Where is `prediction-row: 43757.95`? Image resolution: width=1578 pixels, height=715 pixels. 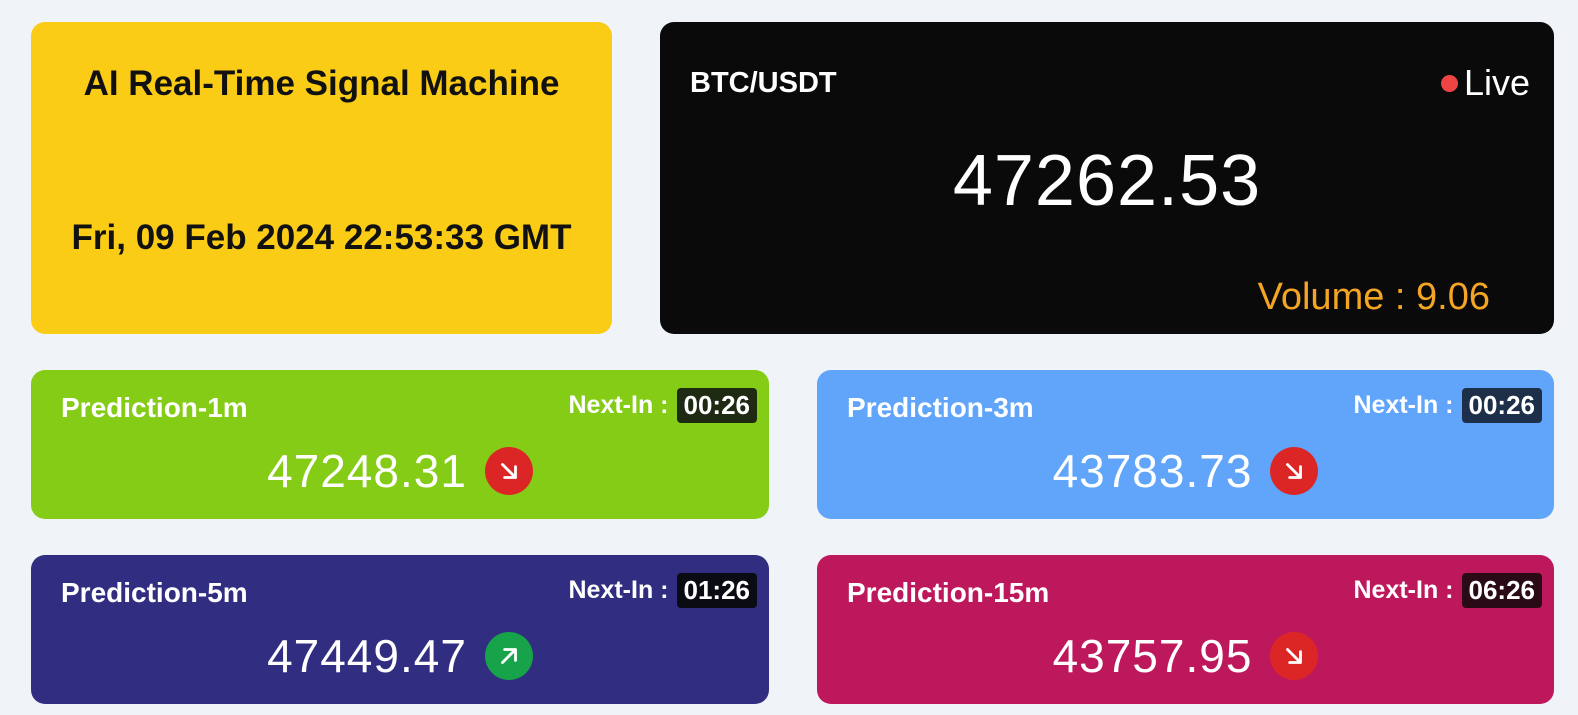
prediction-row: 43757.95 is located at coordinates (1185, 656).